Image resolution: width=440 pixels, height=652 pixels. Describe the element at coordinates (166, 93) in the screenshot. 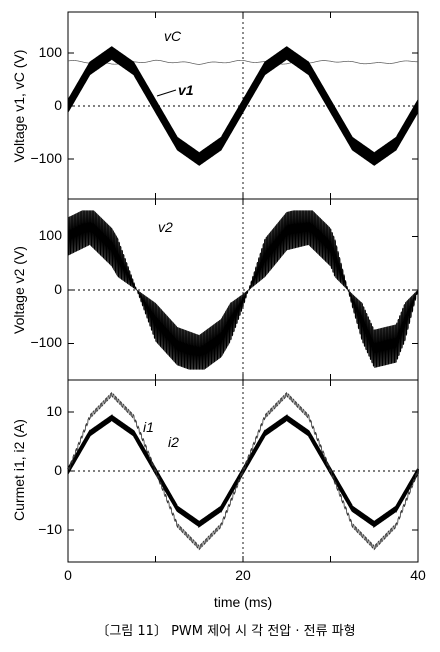

I see `annot-v1-pointer` at that location.